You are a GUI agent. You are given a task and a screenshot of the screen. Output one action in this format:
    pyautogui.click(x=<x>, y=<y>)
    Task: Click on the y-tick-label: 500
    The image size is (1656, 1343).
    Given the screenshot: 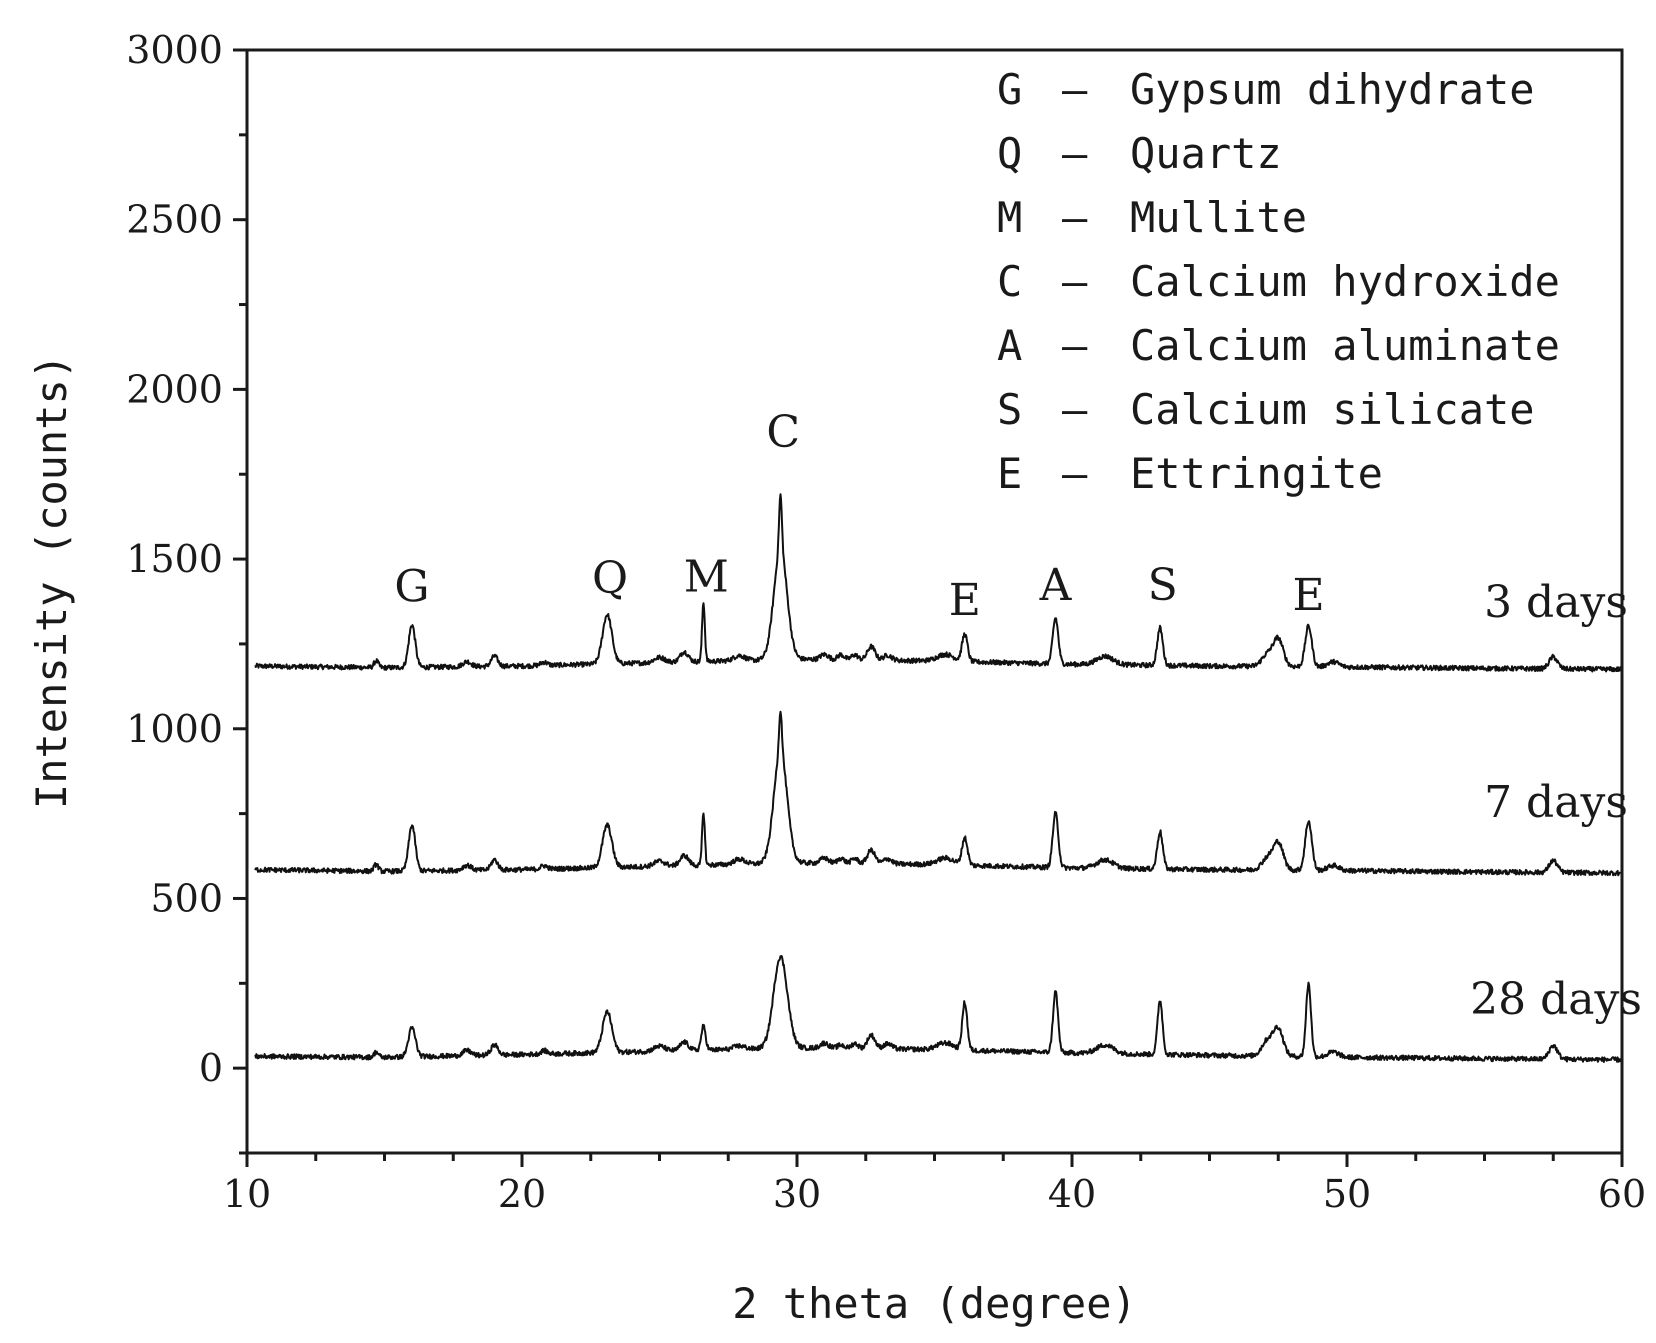 What is the action you would take?
    pyautogui.click(x=186, y=898)
    